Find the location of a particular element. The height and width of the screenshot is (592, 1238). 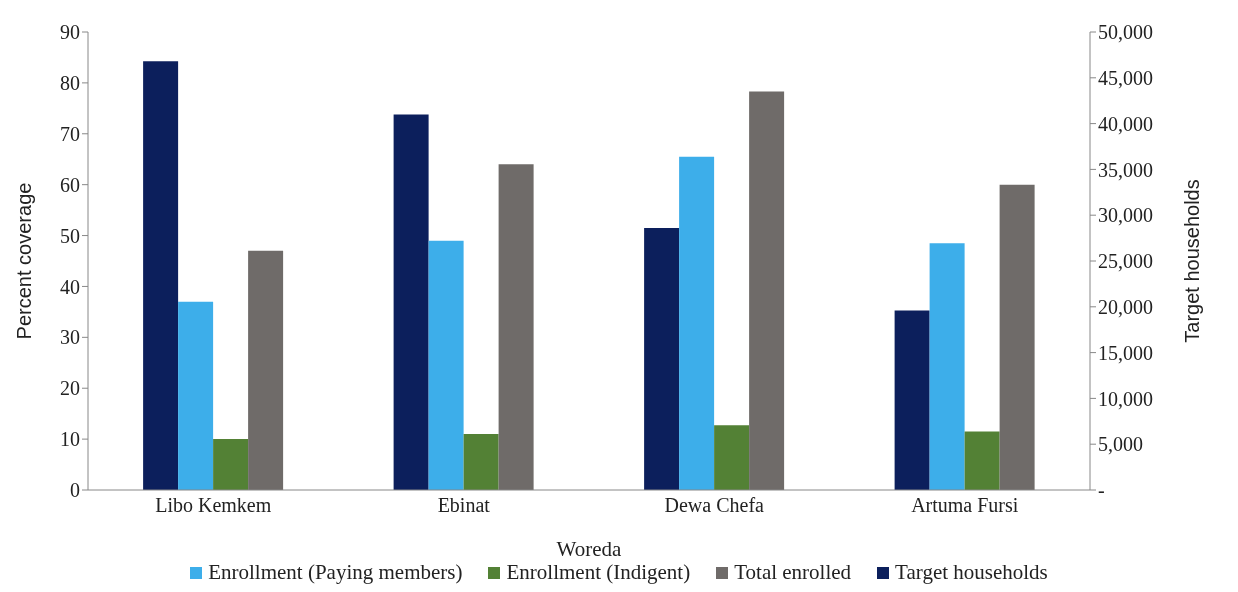

y2-tick-label: 5,000 is located at coordinates (1120, 444).